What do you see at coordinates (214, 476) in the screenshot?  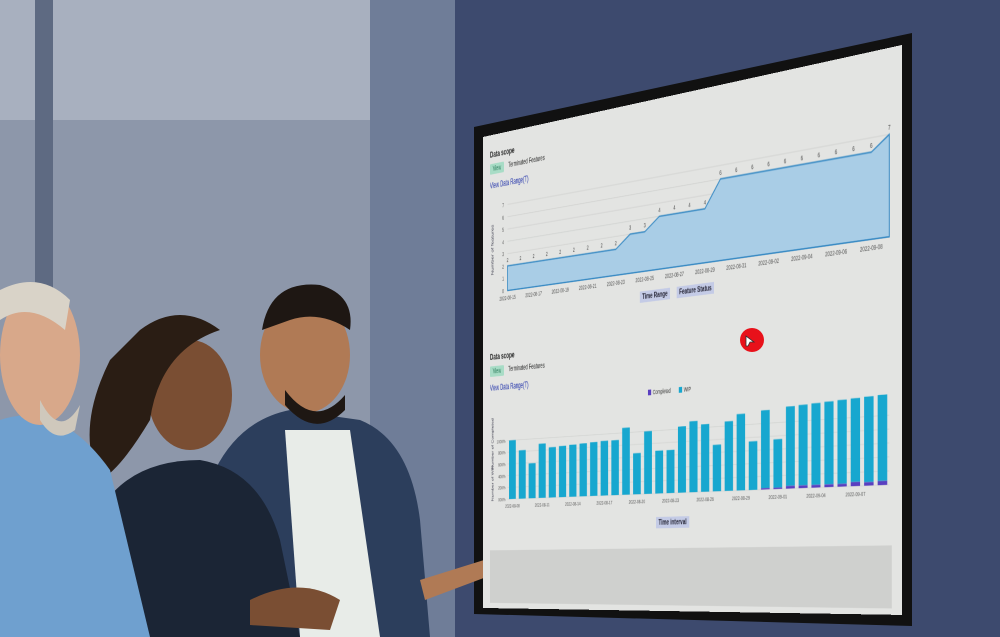 I see `person-middle` at bounding box center [214, 476].